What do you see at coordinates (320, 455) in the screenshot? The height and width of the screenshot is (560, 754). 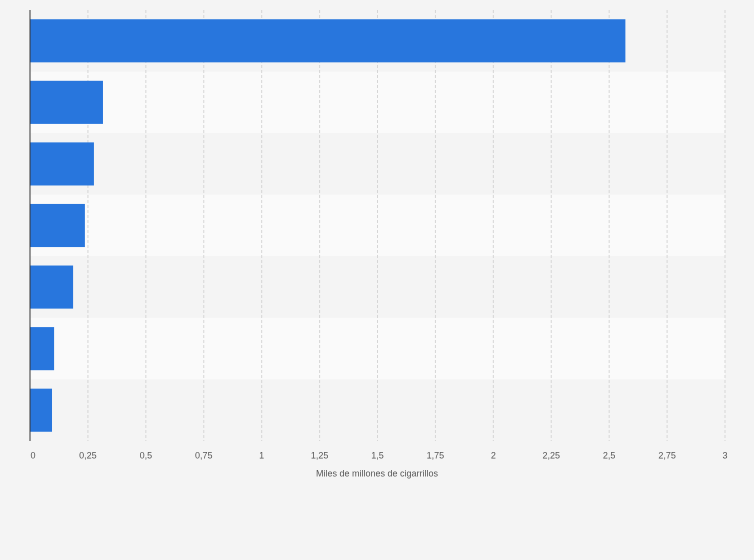 I see `x-tick-label: 1,25` at bounding box center [320, 455].